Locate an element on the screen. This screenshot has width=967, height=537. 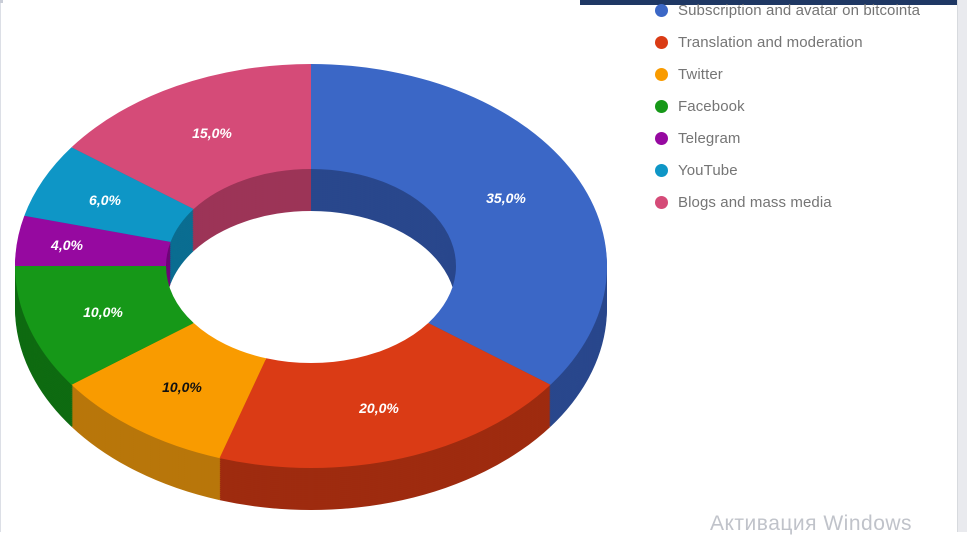
legend-item-blogs: Blogs and mass media is located at coordinates (806, 202).